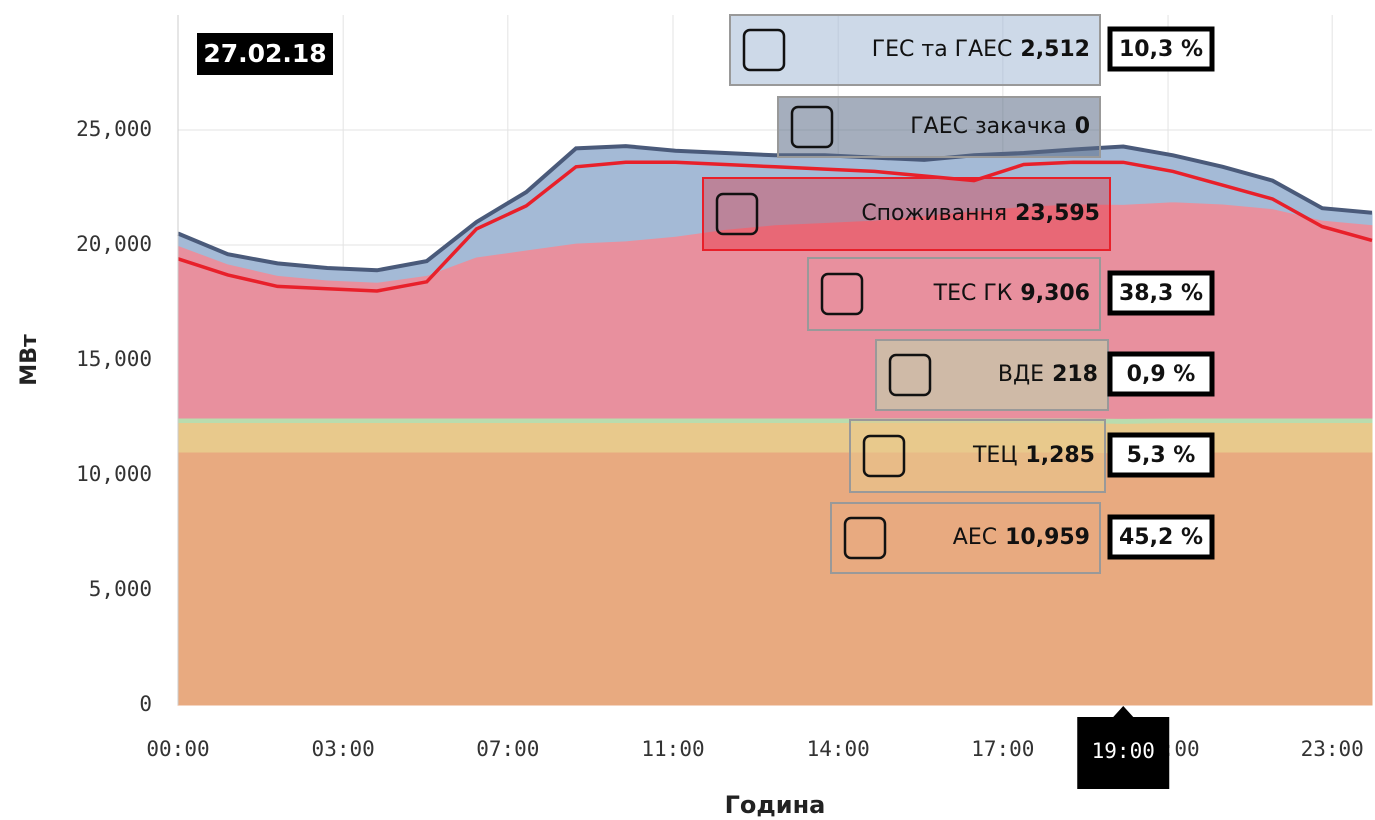 The height and width of the screenshot is (820, 1375). I want to click on tooltip-item: ТЕС ГК 9,306 38,3 %, so click(1011, 294).